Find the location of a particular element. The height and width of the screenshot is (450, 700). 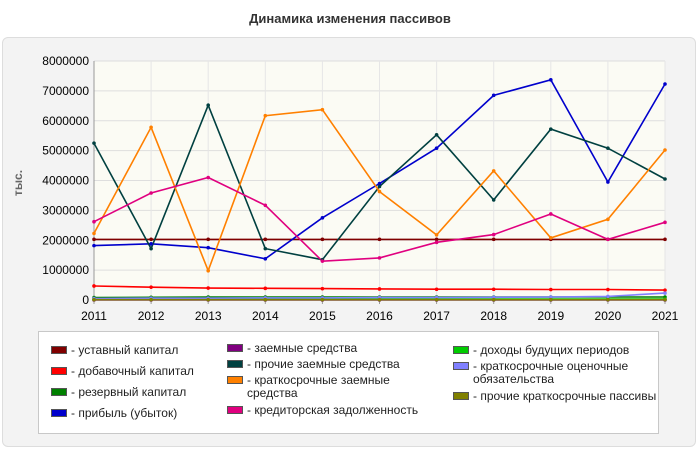

x-tick-label: 2016 is located at coordinates (379, 316).